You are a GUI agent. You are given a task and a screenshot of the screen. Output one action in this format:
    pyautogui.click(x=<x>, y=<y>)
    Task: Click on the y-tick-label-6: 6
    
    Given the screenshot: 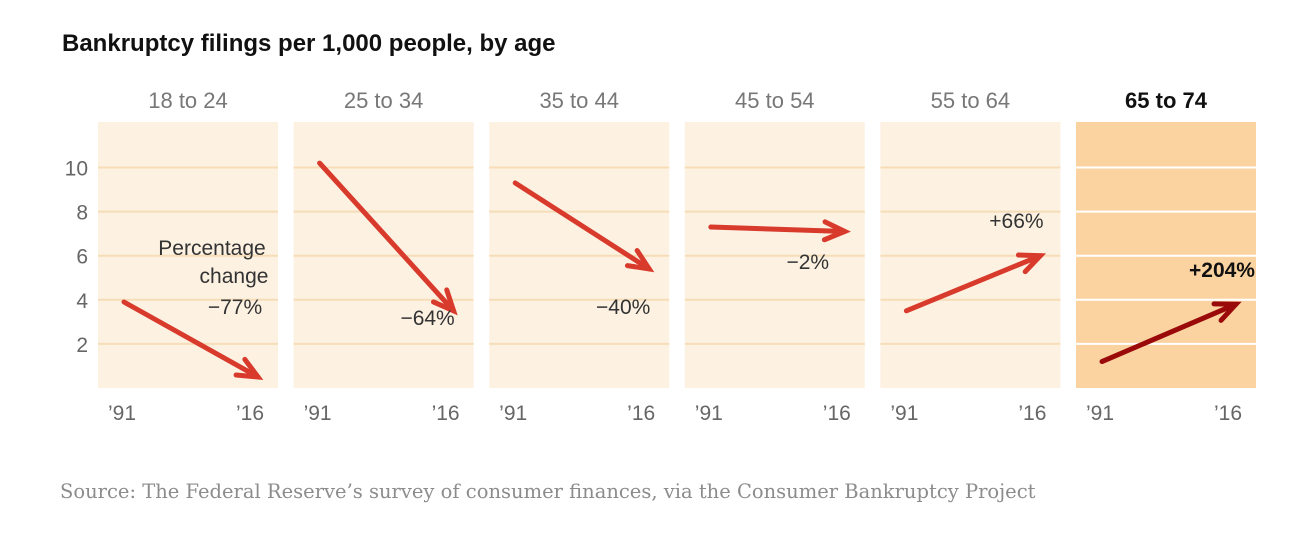 What is the action you would take?
    pyautogui.click(x=82, y=257)
    